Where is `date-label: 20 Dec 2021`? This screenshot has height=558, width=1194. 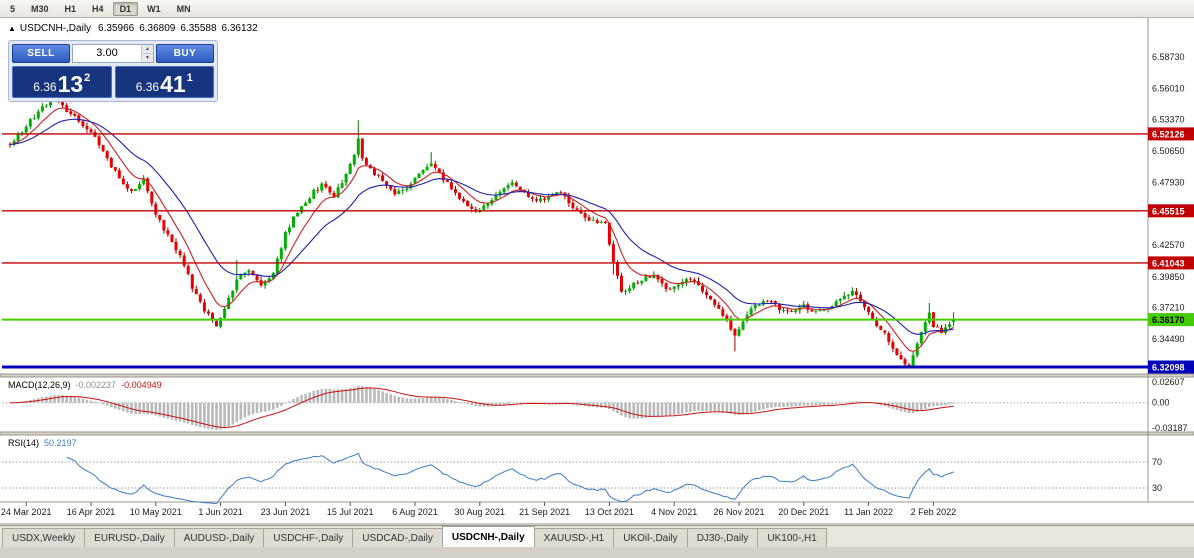 date-label: 20 Dec 2021 is located at coordinates (803, 512).